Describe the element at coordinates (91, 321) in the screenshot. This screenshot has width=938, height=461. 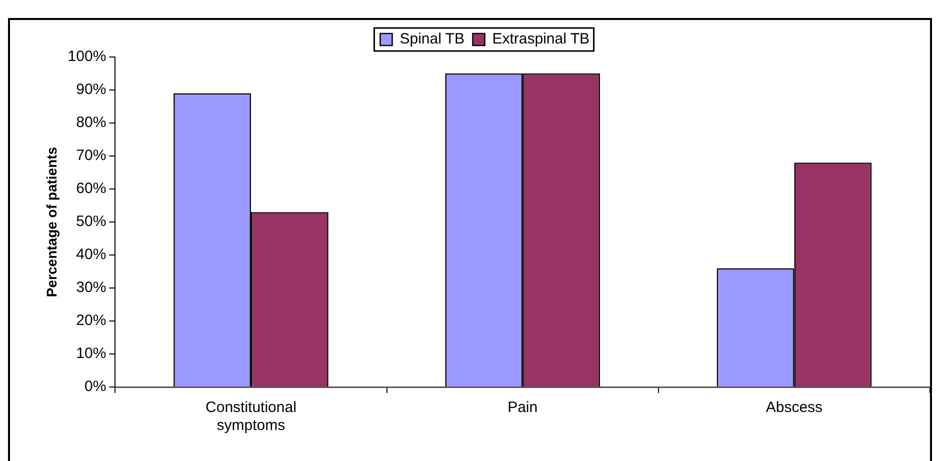
I see `y-tick-label: 20%` at that location.